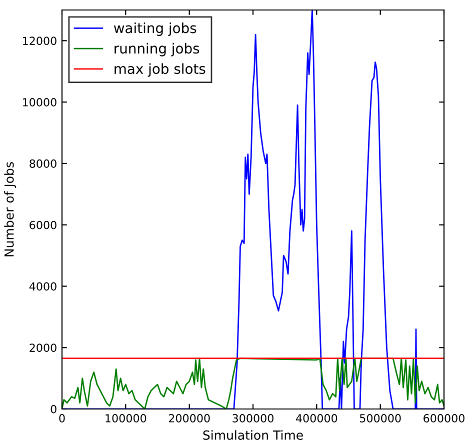  I want to click on legend-label: running jobs, so click(157, 49).